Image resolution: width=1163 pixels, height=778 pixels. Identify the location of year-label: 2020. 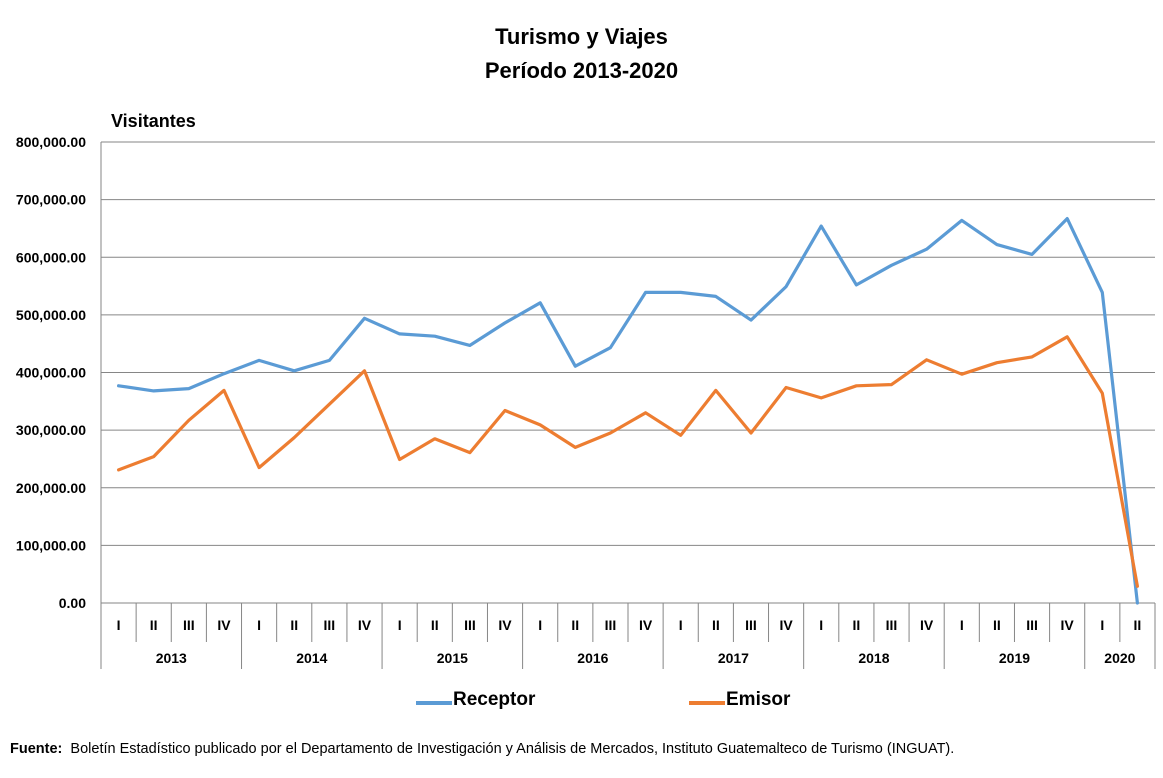
(1119, 658).